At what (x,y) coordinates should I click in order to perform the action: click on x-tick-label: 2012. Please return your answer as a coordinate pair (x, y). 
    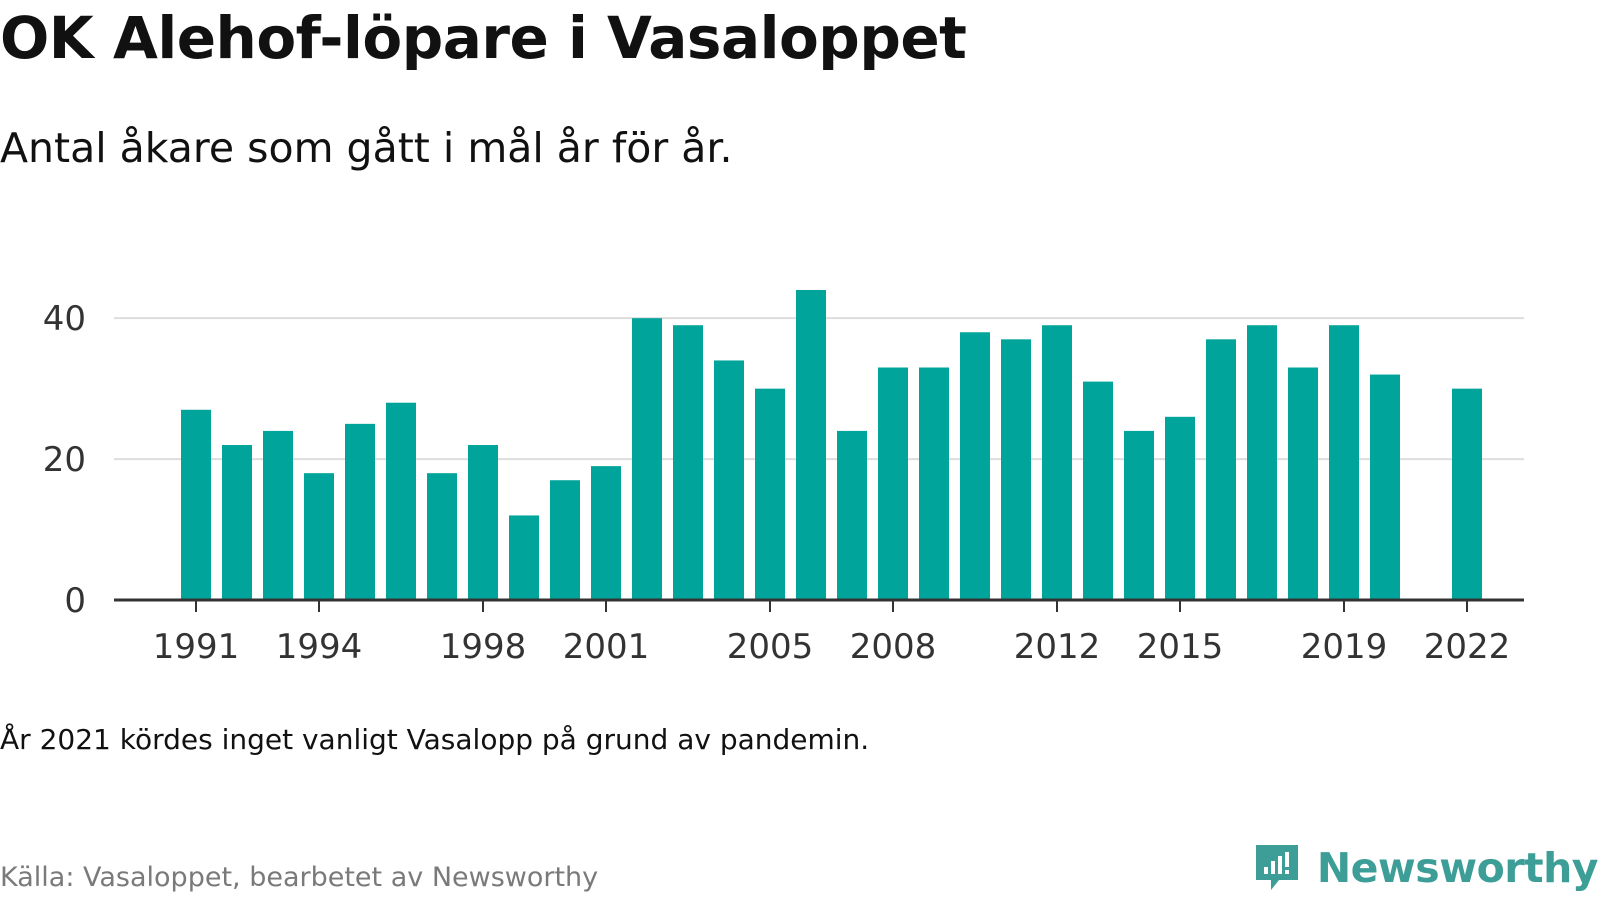
    Looking at the image, I should click on (1057, 647).